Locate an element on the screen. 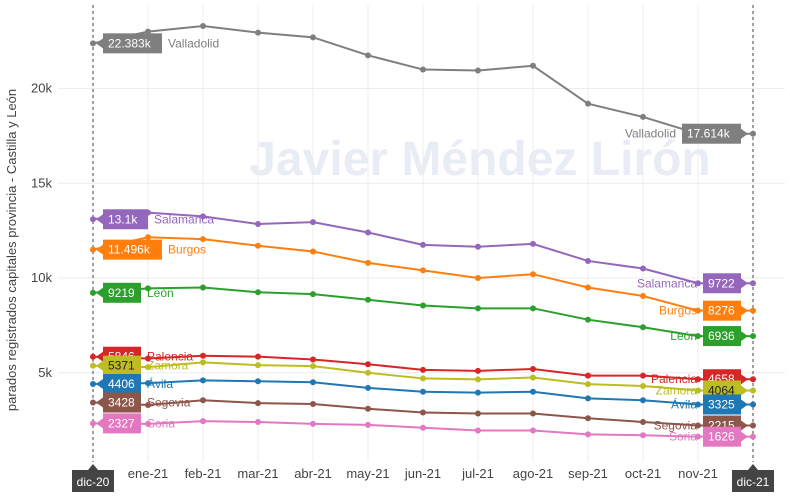 The width and height of the screenshot is (790, 500). y-axis-ticks: 5k 10k 15k 20k is located at coordinates (41, 230).